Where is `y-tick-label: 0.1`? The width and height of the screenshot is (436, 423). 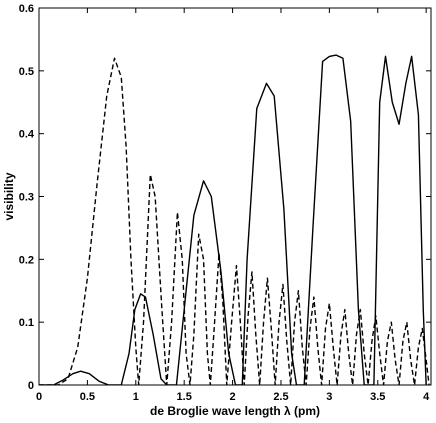 y-tick-label: 0.1 is located at coordinates (26, 323).